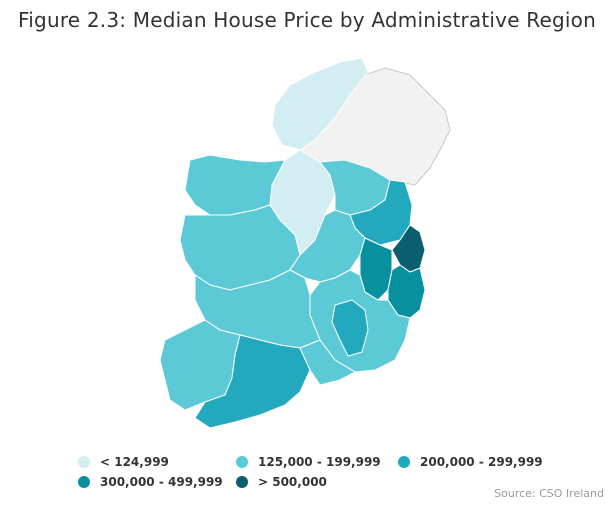  I want to click on region-cork, so click(252, 381).